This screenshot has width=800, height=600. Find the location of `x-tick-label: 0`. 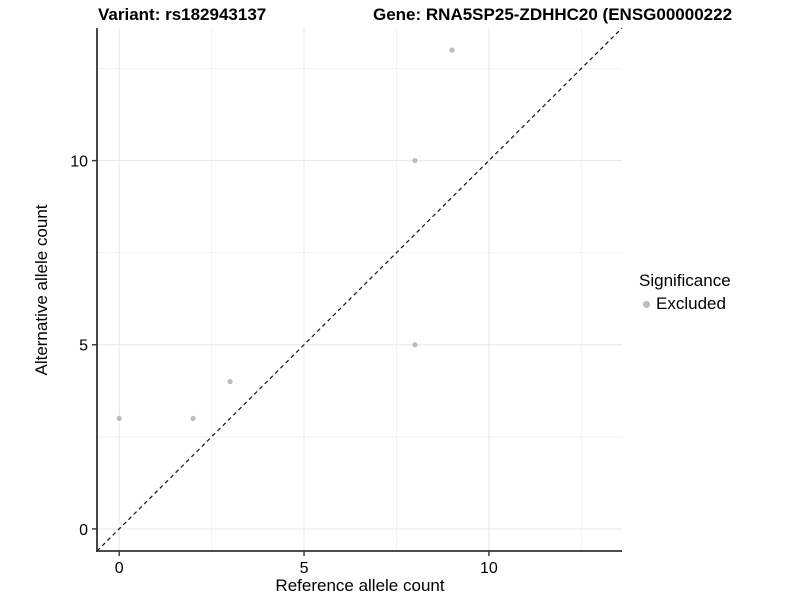

x-tick-label: 0 is located at coordinates (119, 568).